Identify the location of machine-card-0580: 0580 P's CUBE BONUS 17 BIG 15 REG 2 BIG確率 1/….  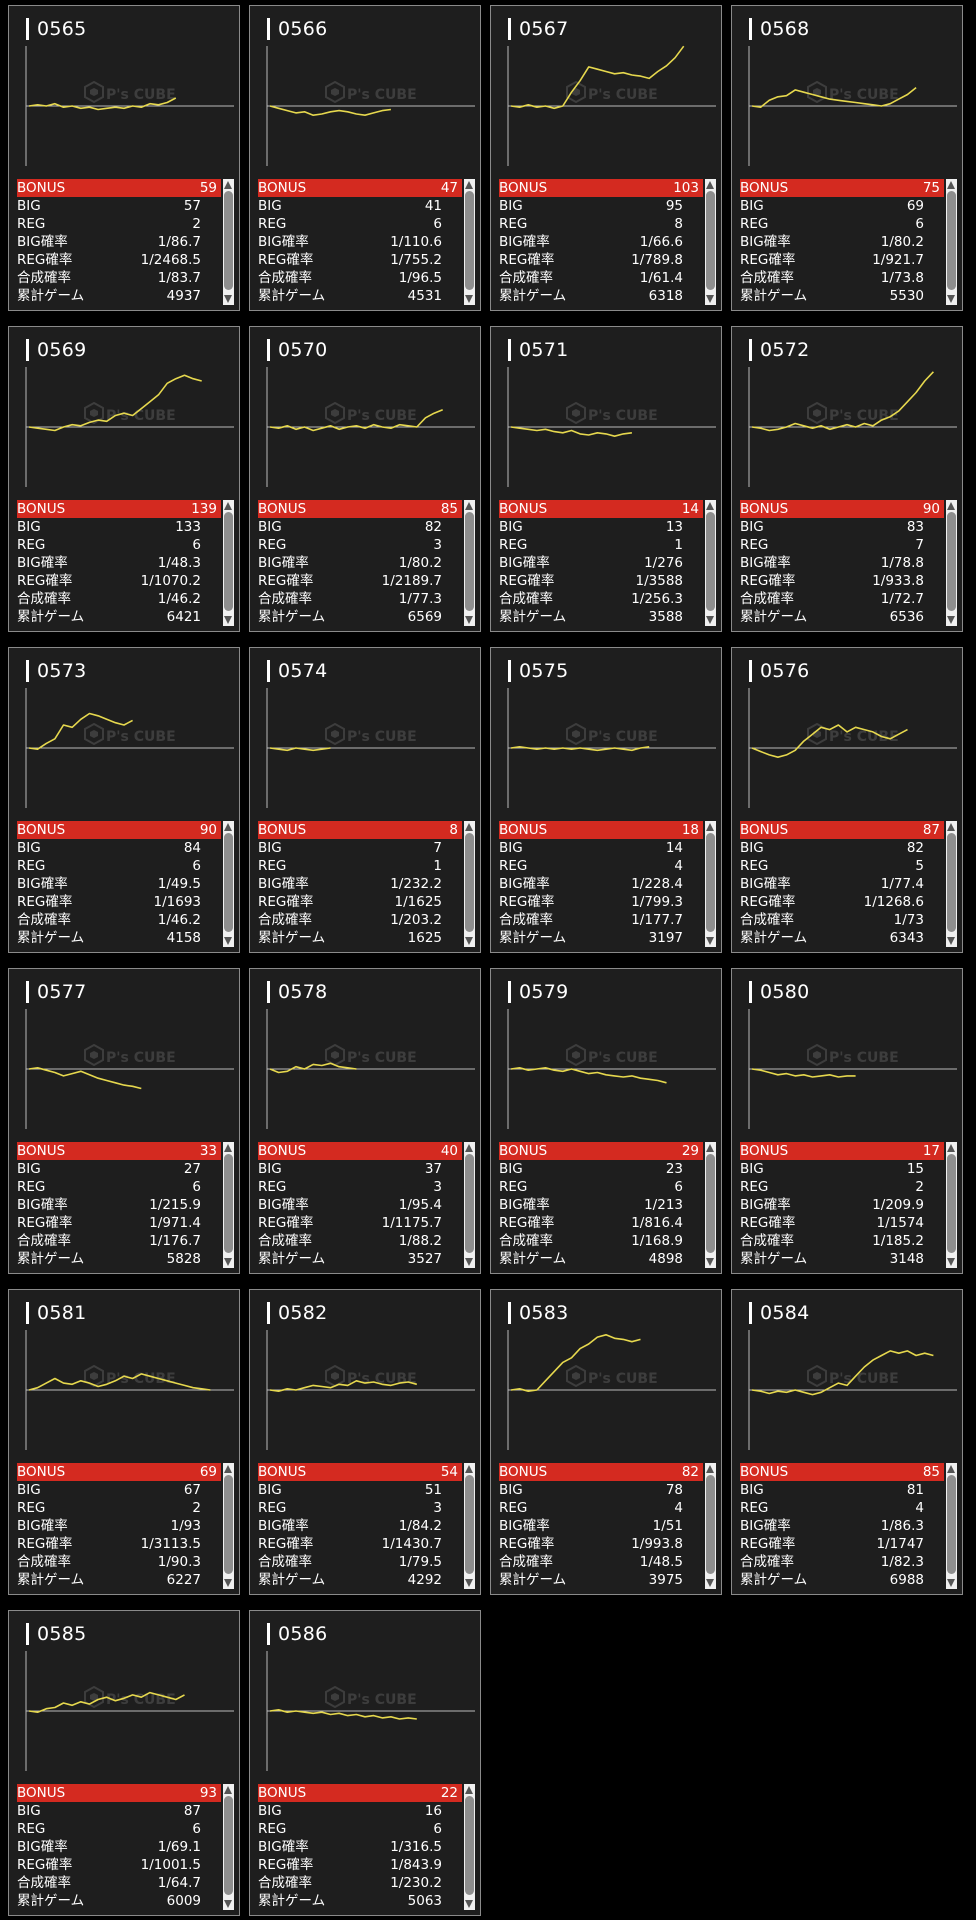
(847, 1121).